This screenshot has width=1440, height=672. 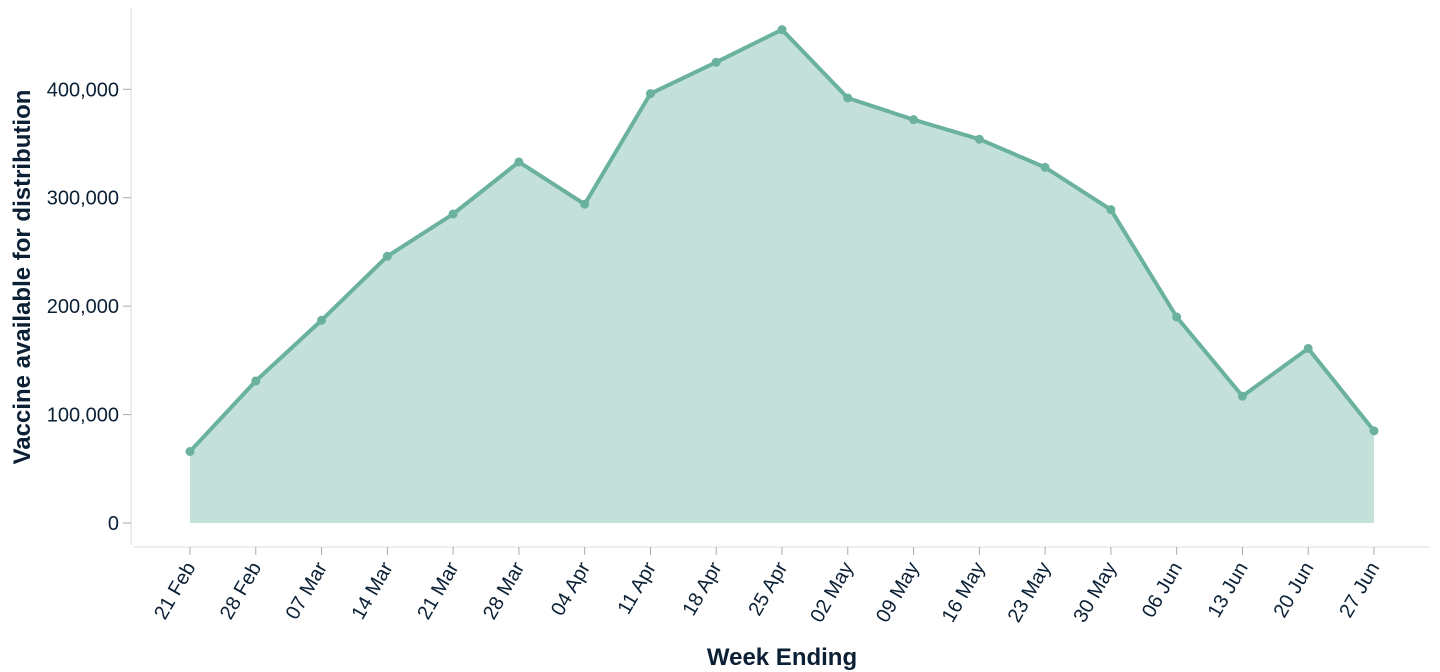 What do you see at coordinates (832, 593) in the screenshot?
I see `x-tick-label: 02 May` at bounding box center [832, 593].